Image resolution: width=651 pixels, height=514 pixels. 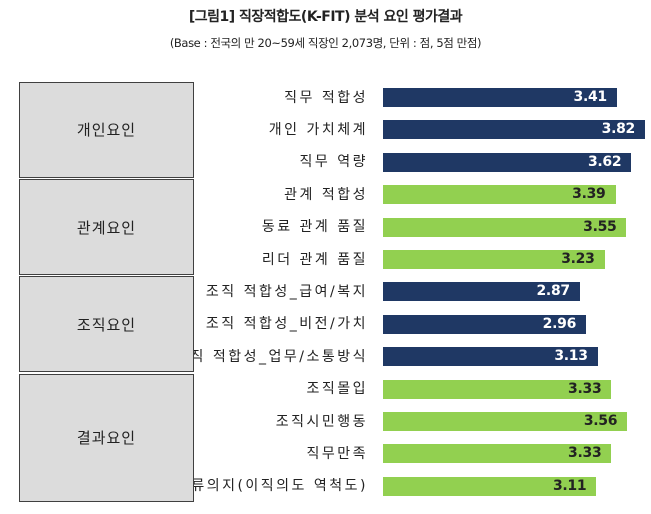 What do you see at coordinates (337, 453) in the screenshot?
I see `bar-label: 직무만족` at bounding box center [337, 453].